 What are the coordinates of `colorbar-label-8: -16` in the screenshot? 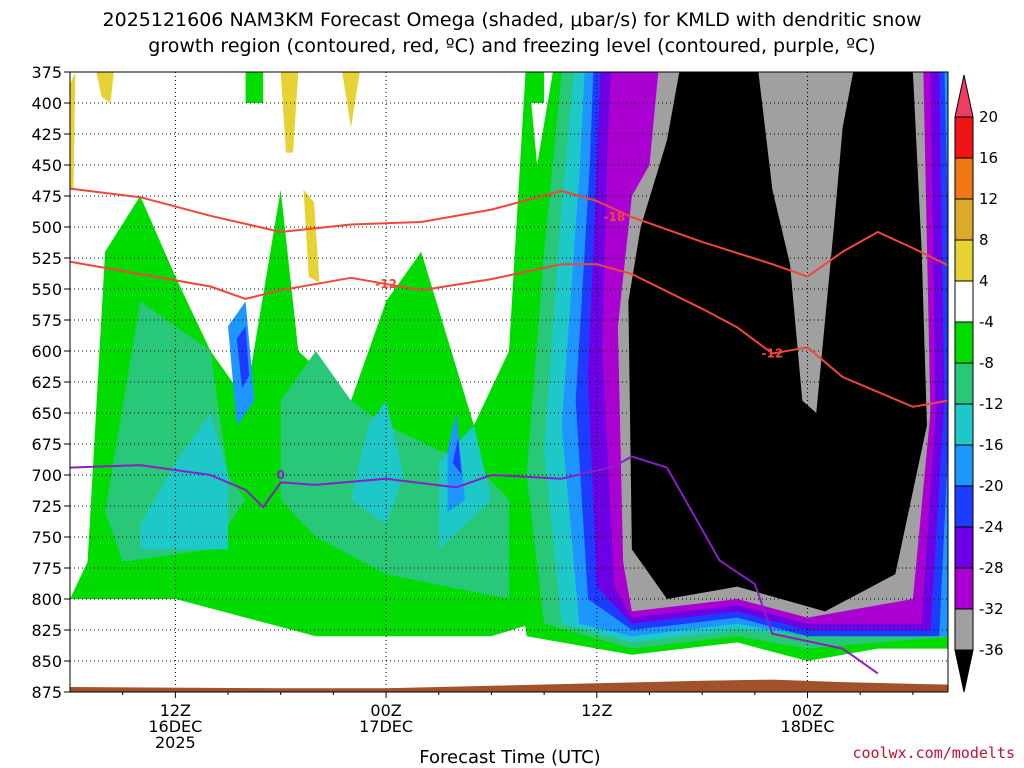 It's located at (991, 445).